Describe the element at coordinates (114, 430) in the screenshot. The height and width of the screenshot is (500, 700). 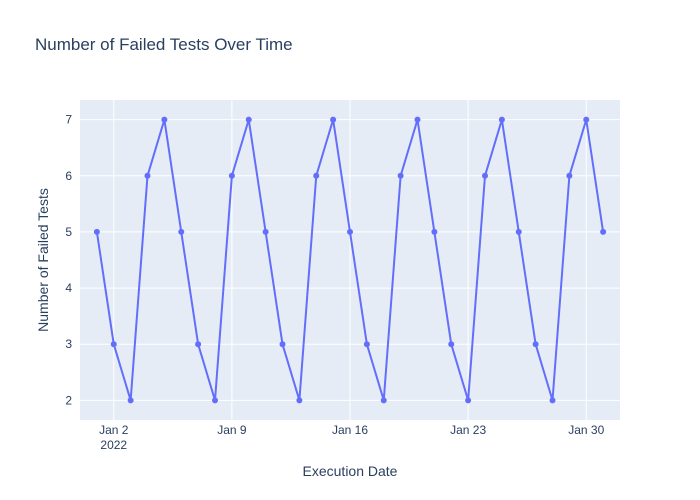
I see `x-tick-label: Jan 2` at that location.